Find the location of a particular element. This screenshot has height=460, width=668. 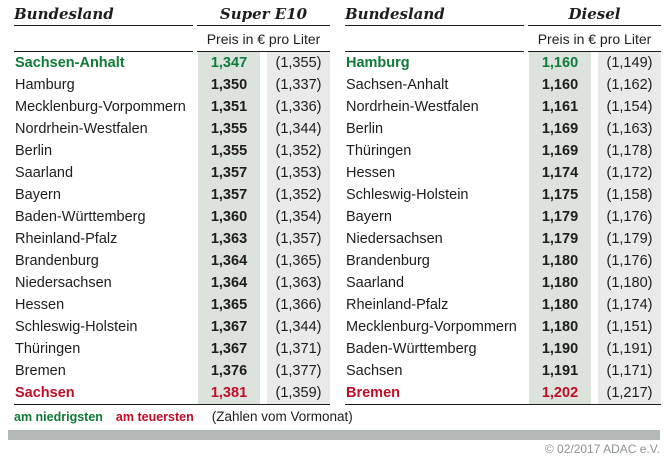

table-row: Bremen 1,202 (1,217) is located at coordinates (503, 393).